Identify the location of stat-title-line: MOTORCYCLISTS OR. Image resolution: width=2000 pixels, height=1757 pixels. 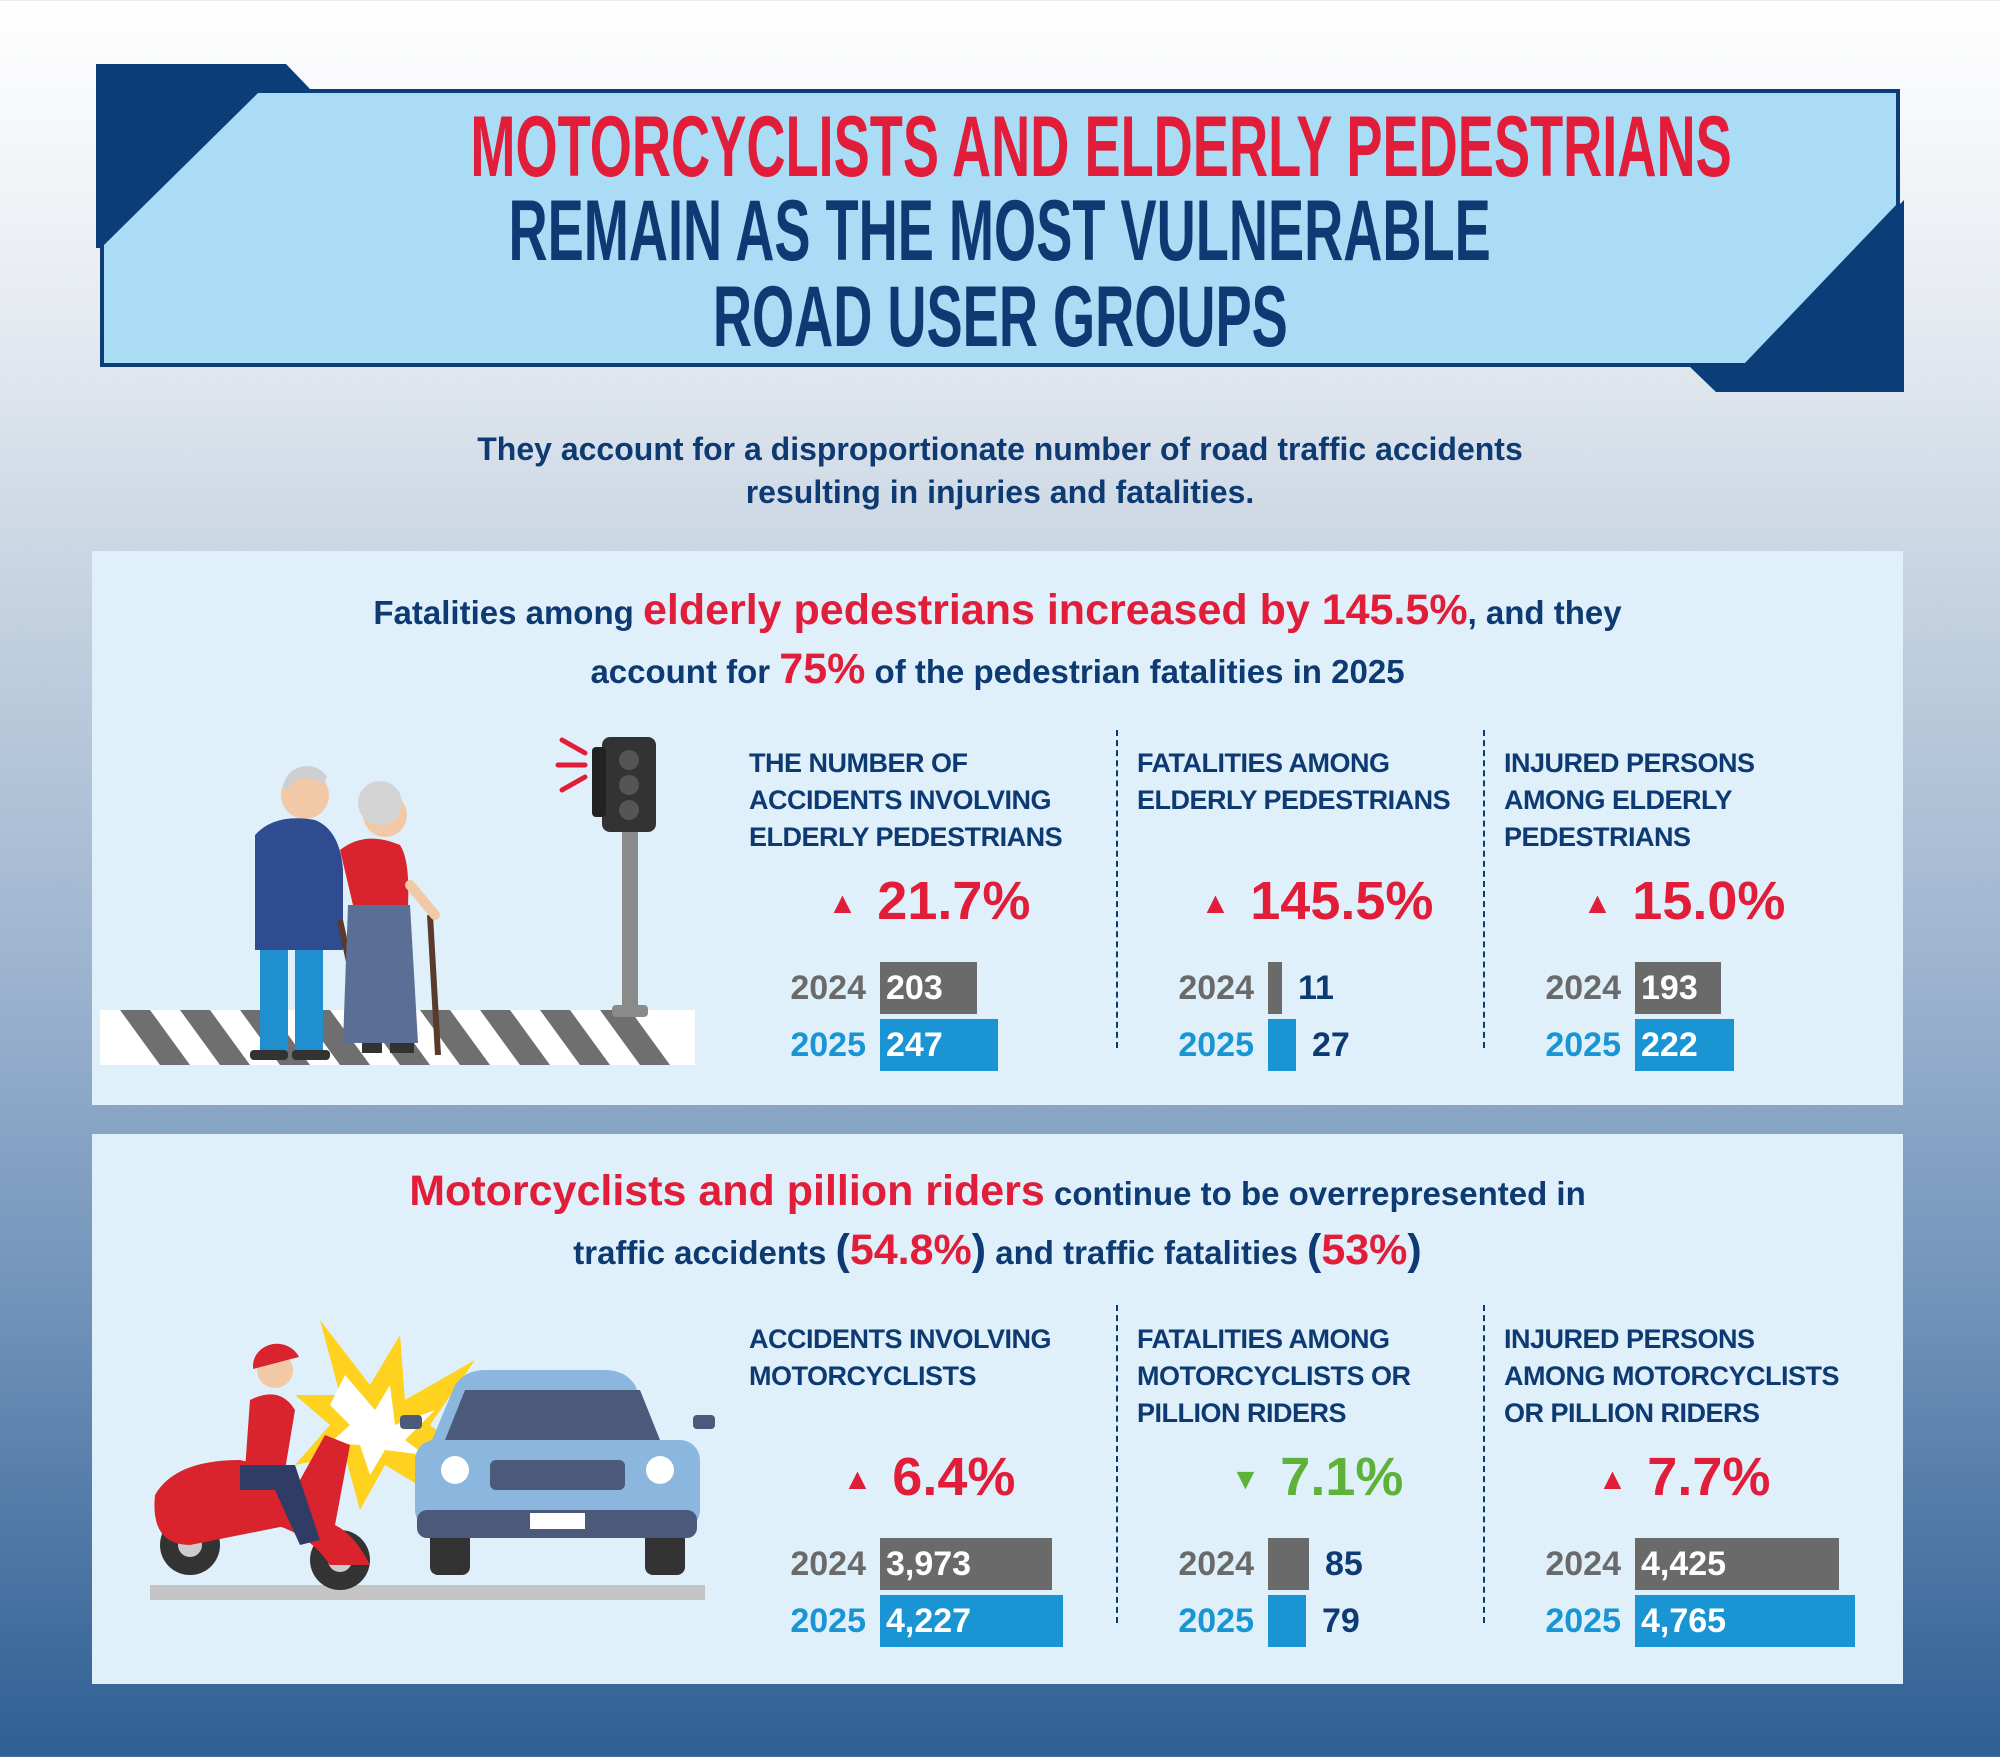
(1274, 1376).